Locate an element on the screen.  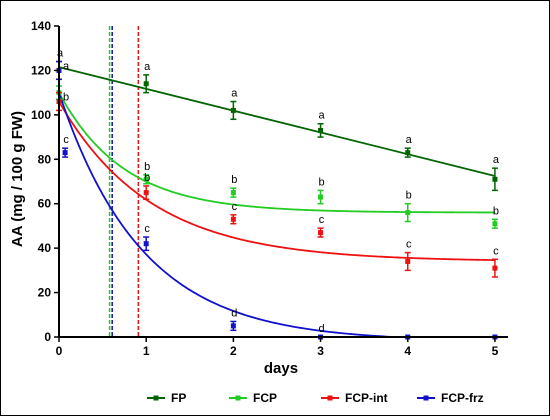
legend-label-FCP-int: FCP-int is located at coordinates (366, 398).